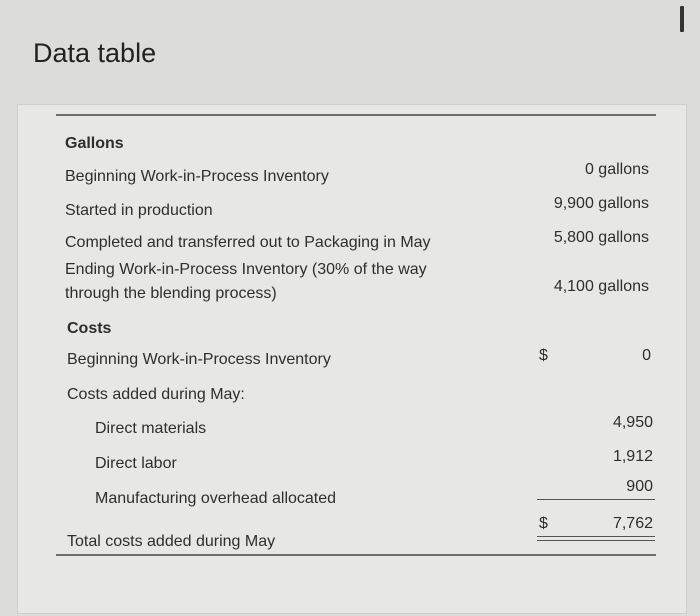 This screenshot has width=700, height=616. I want to click on gallons-heading: Gallons, so click(94, 143).